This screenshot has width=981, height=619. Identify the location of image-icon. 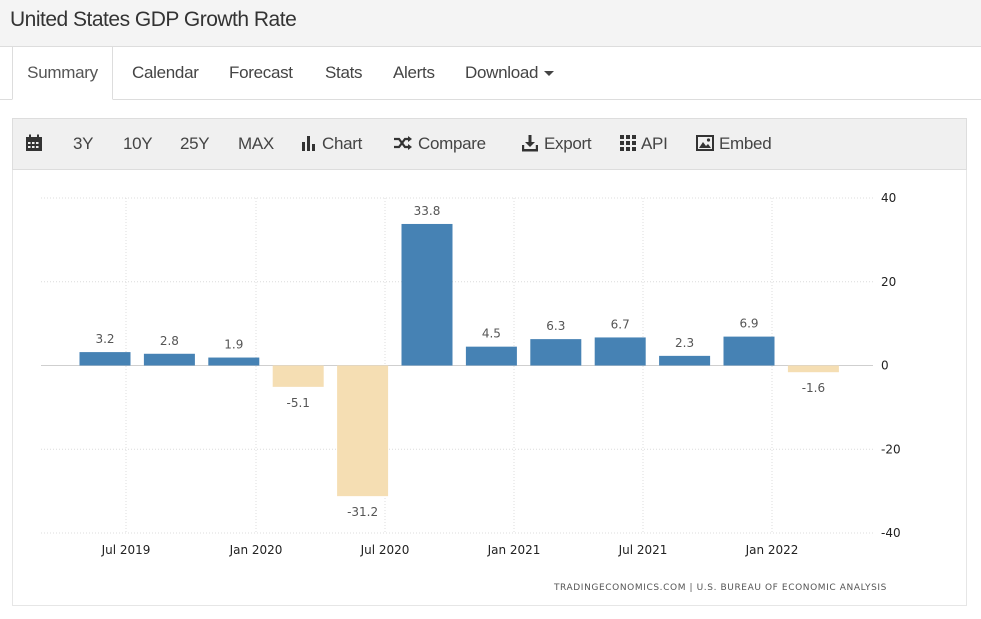
(705, 143).